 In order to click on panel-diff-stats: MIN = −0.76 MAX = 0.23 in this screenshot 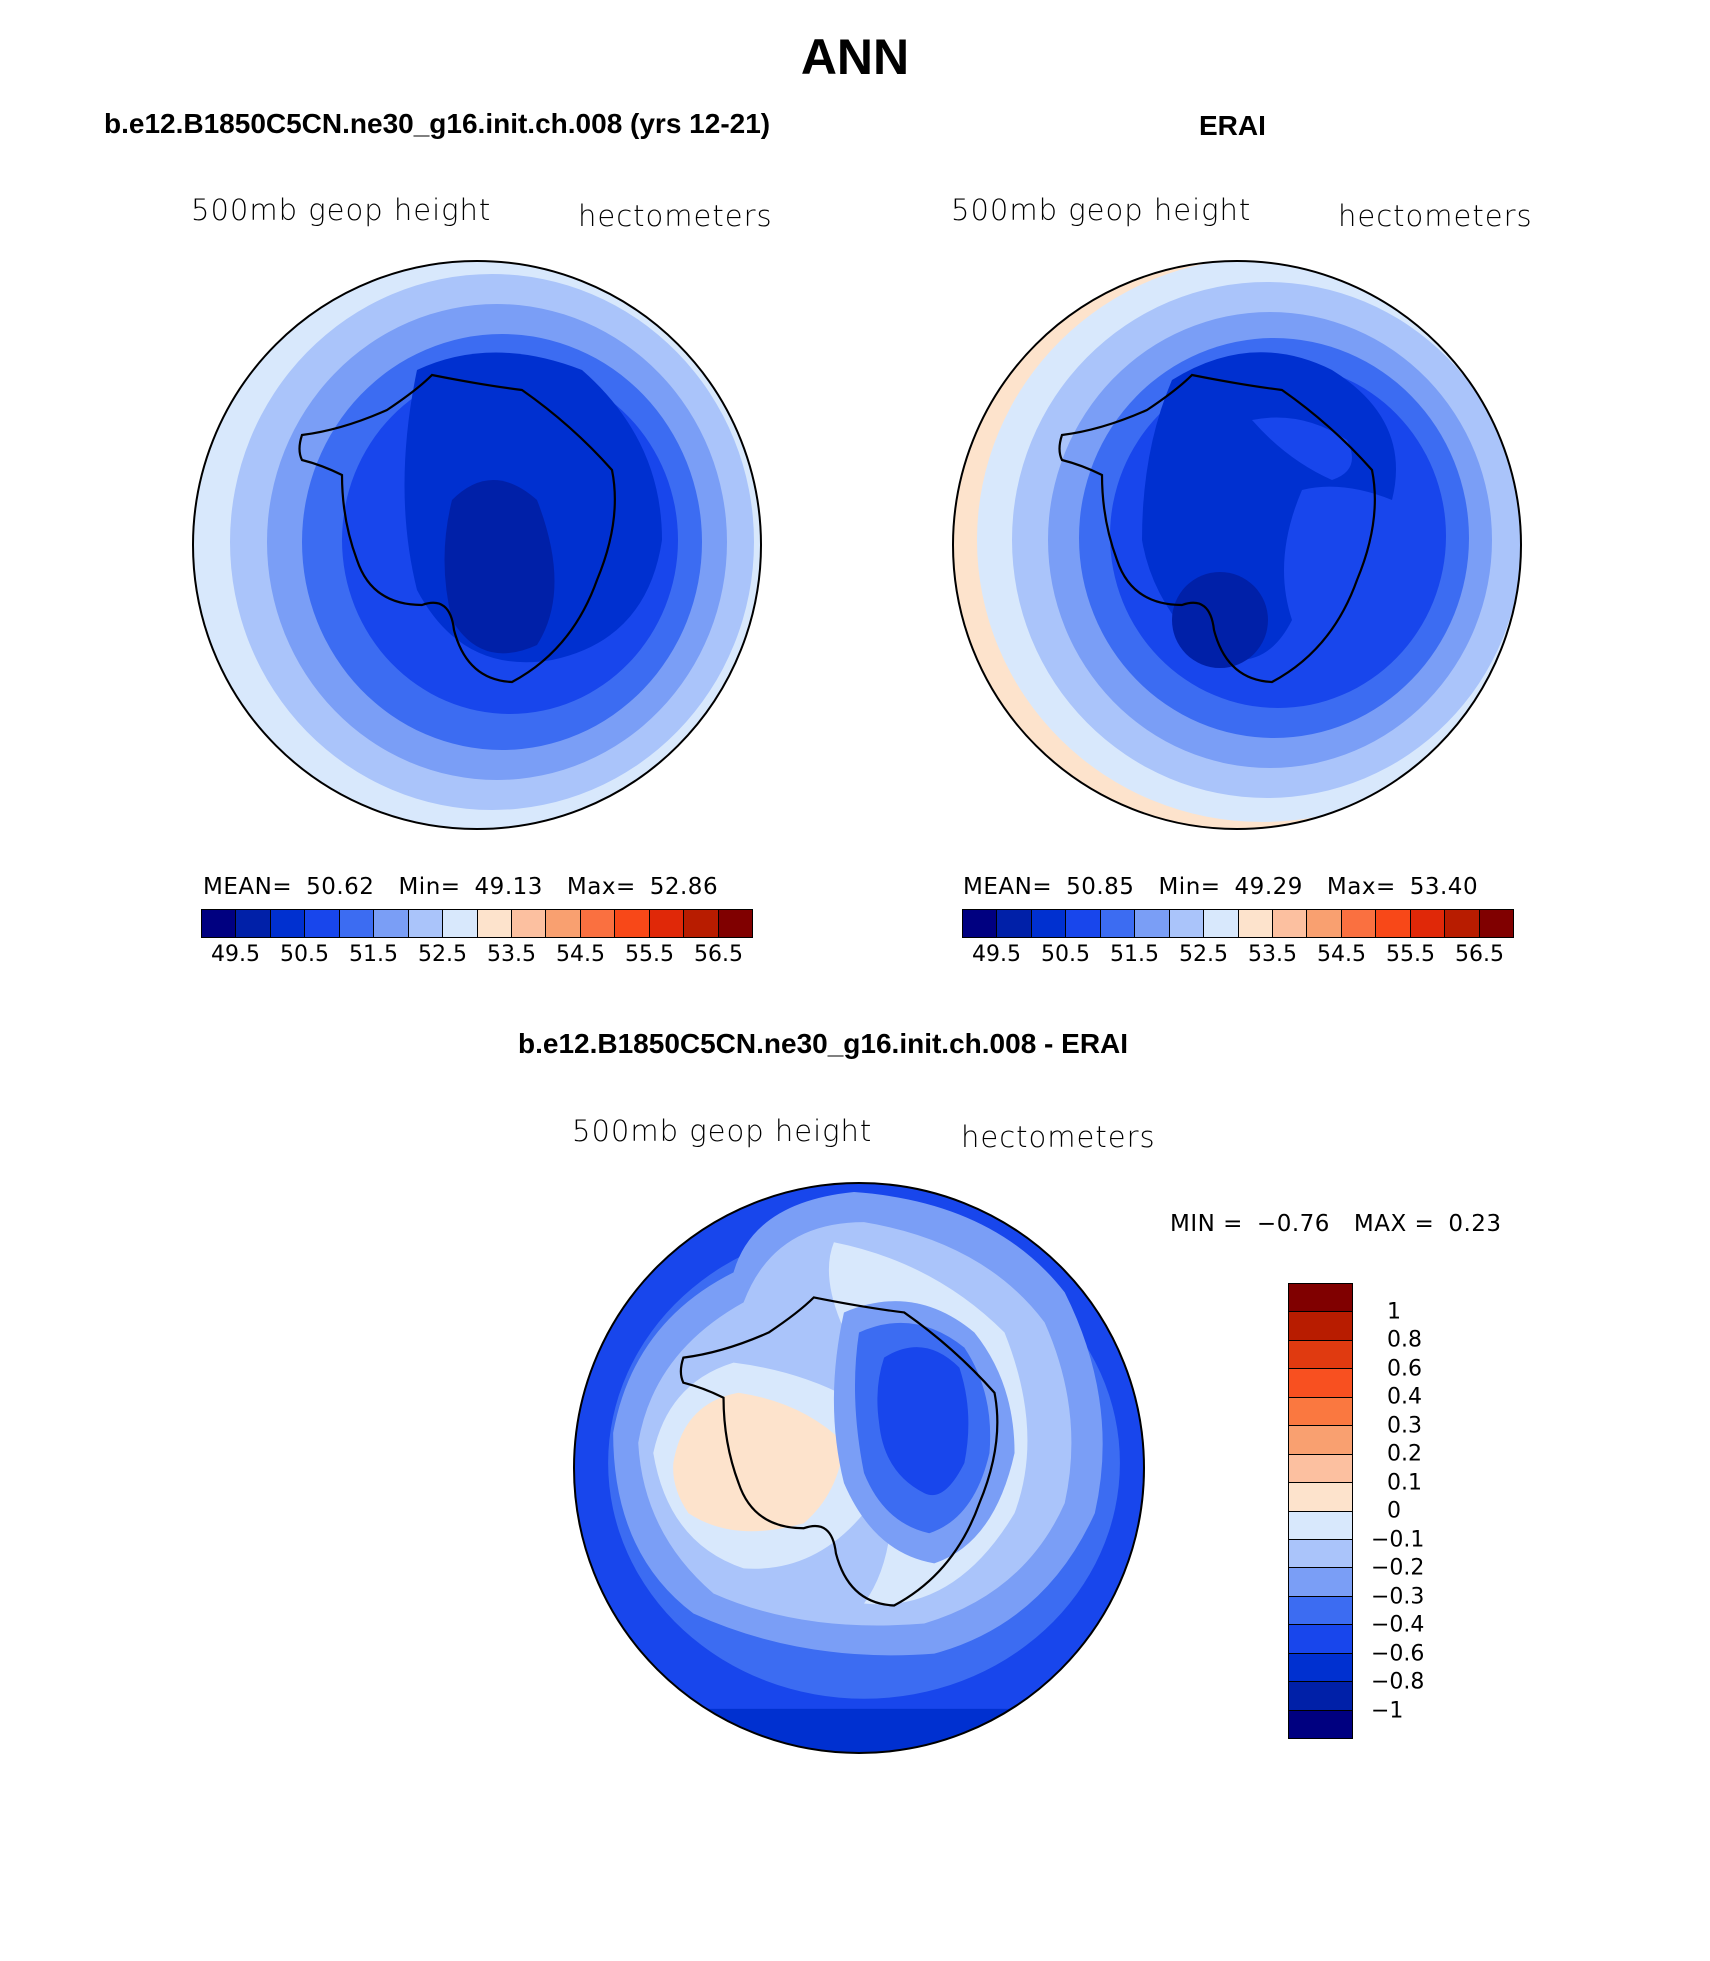, I will do `click(1336, 1224)`.